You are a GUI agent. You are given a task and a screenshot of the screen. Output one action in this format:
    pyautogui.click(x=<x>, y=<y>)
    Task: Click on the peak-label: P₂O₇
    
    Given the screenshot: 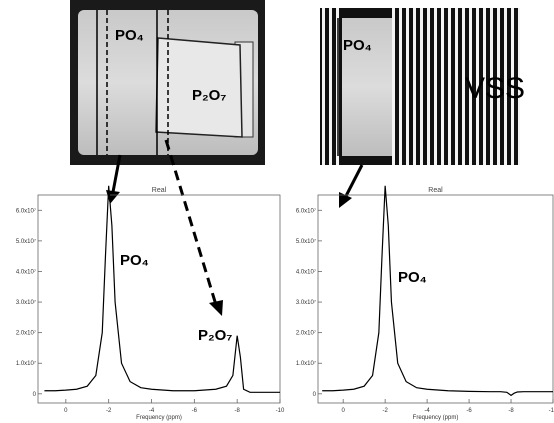 What is the action you would take?
    pyautogui.click(x=215, y=335)
    